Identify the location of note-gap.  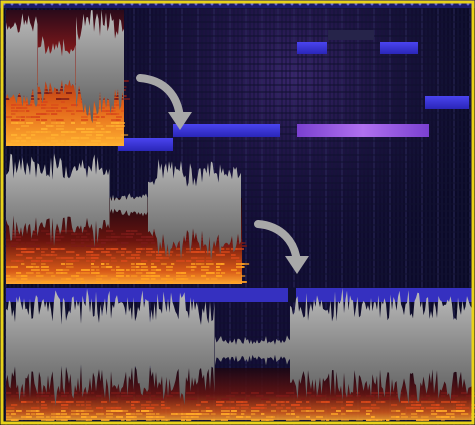
(292, 295).